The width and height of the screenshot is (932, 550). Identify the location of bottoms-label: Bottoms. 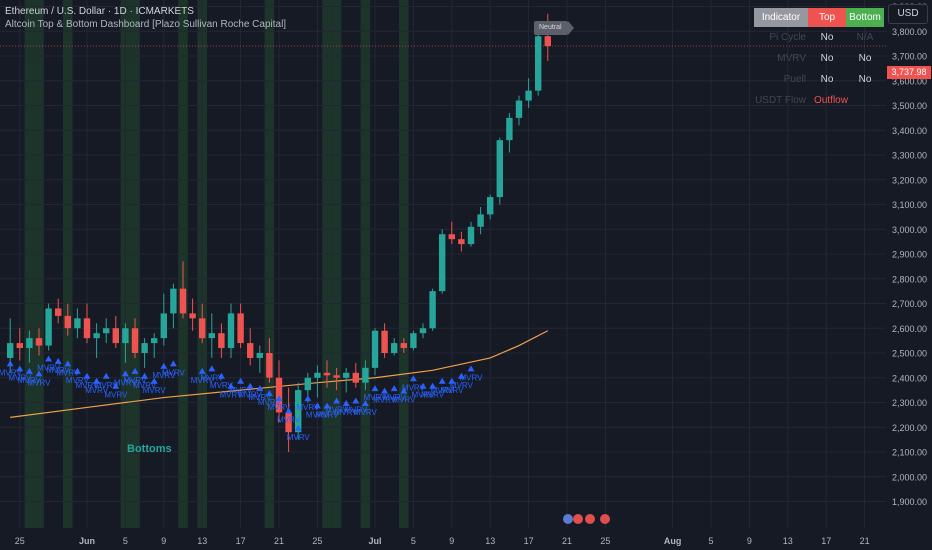
(149, 449).